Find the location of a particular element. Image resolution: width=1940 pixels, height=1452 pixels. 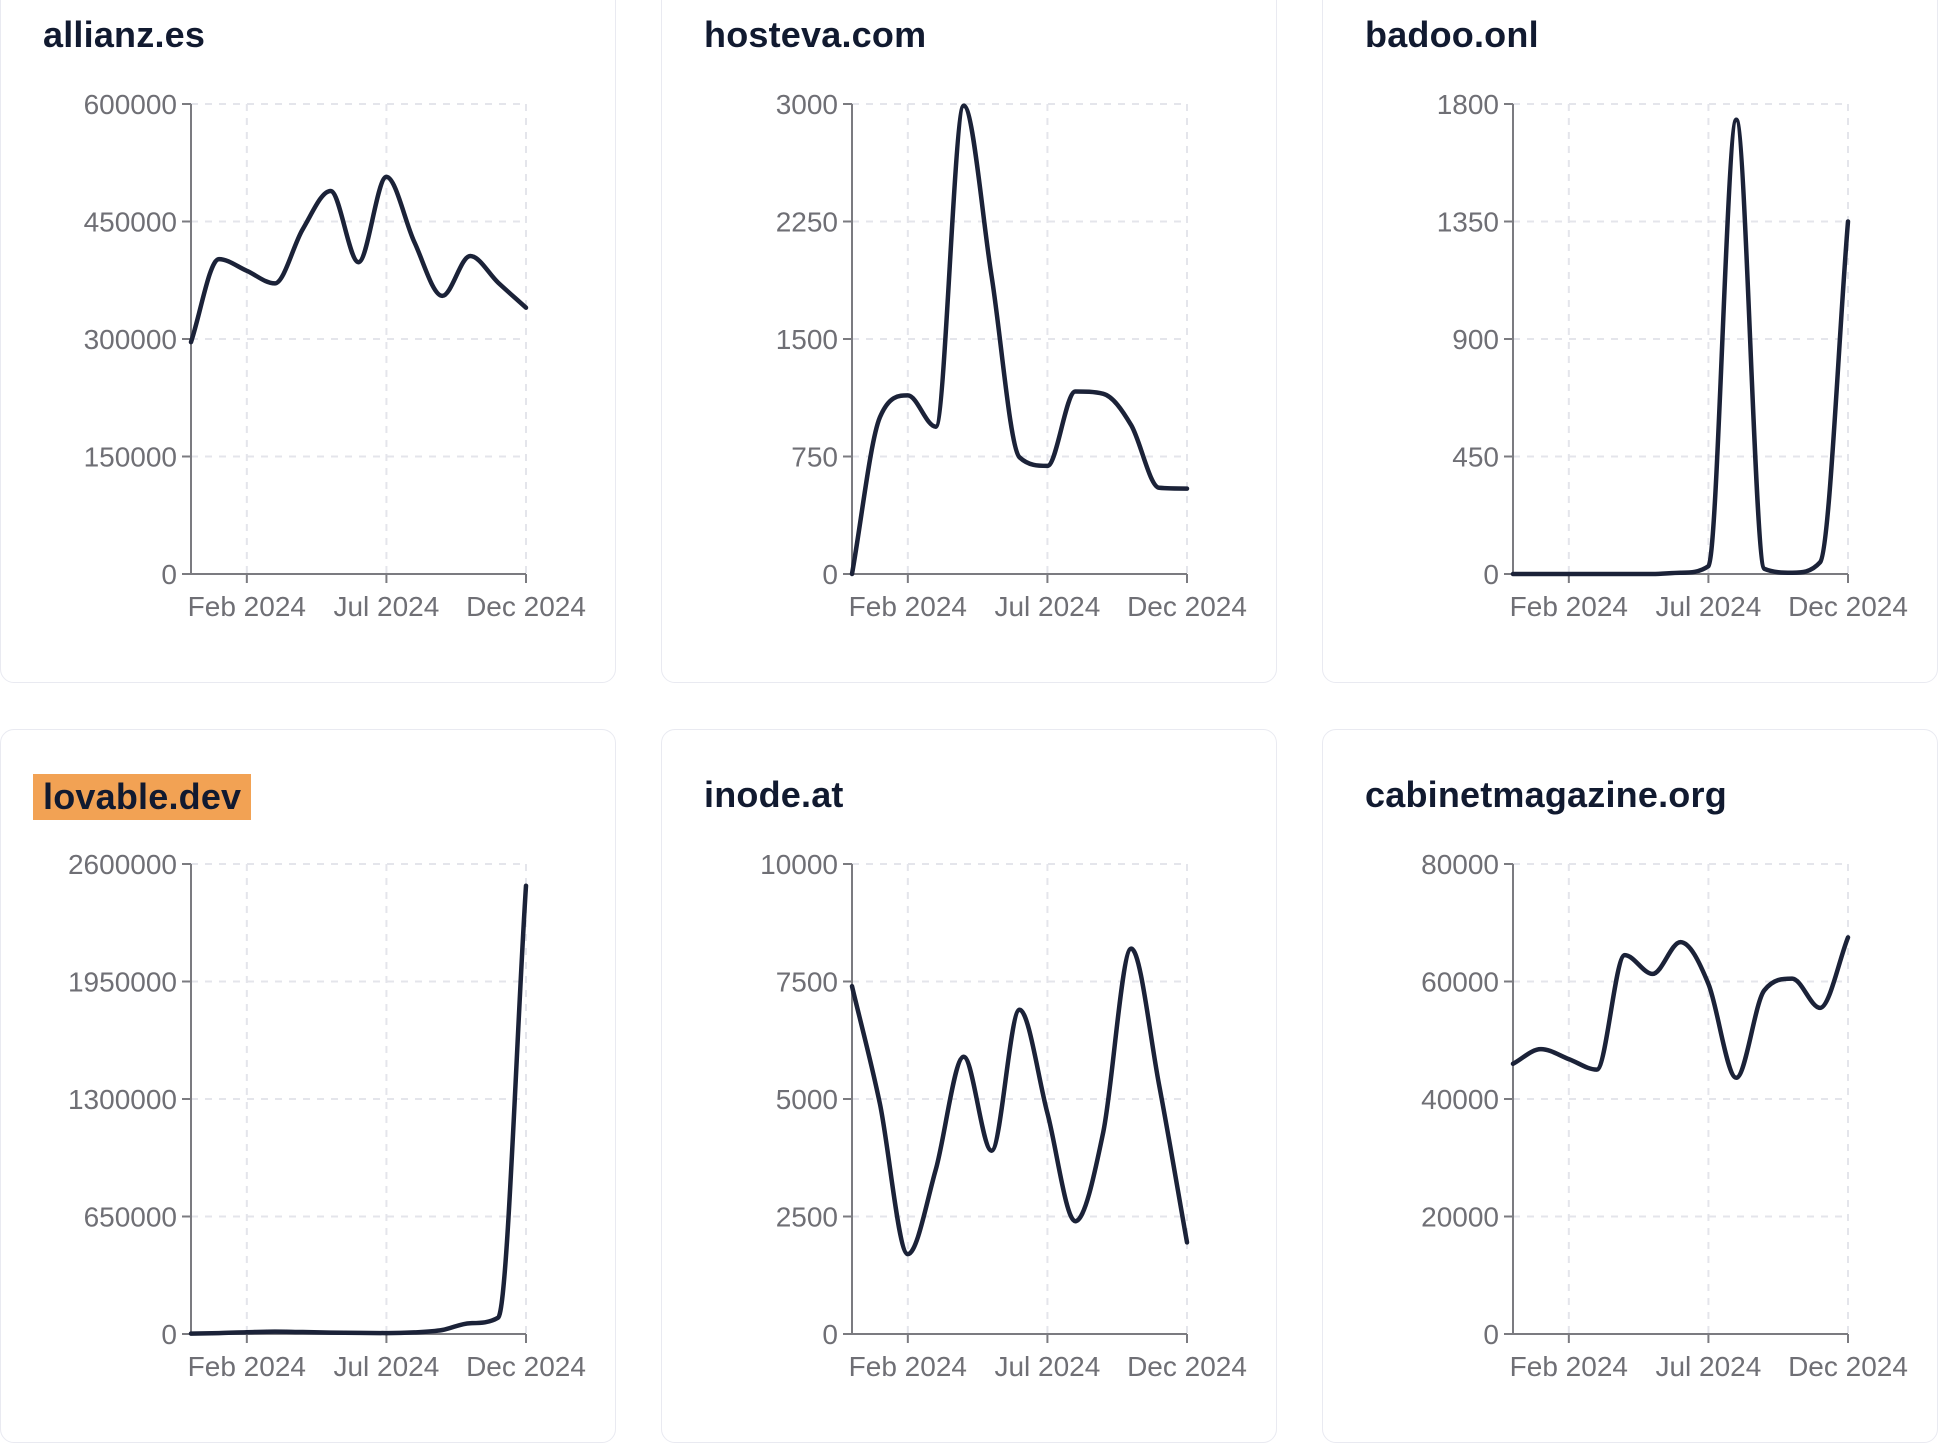

y-tick-label: 60000 is located at coordinates (1460, 982).